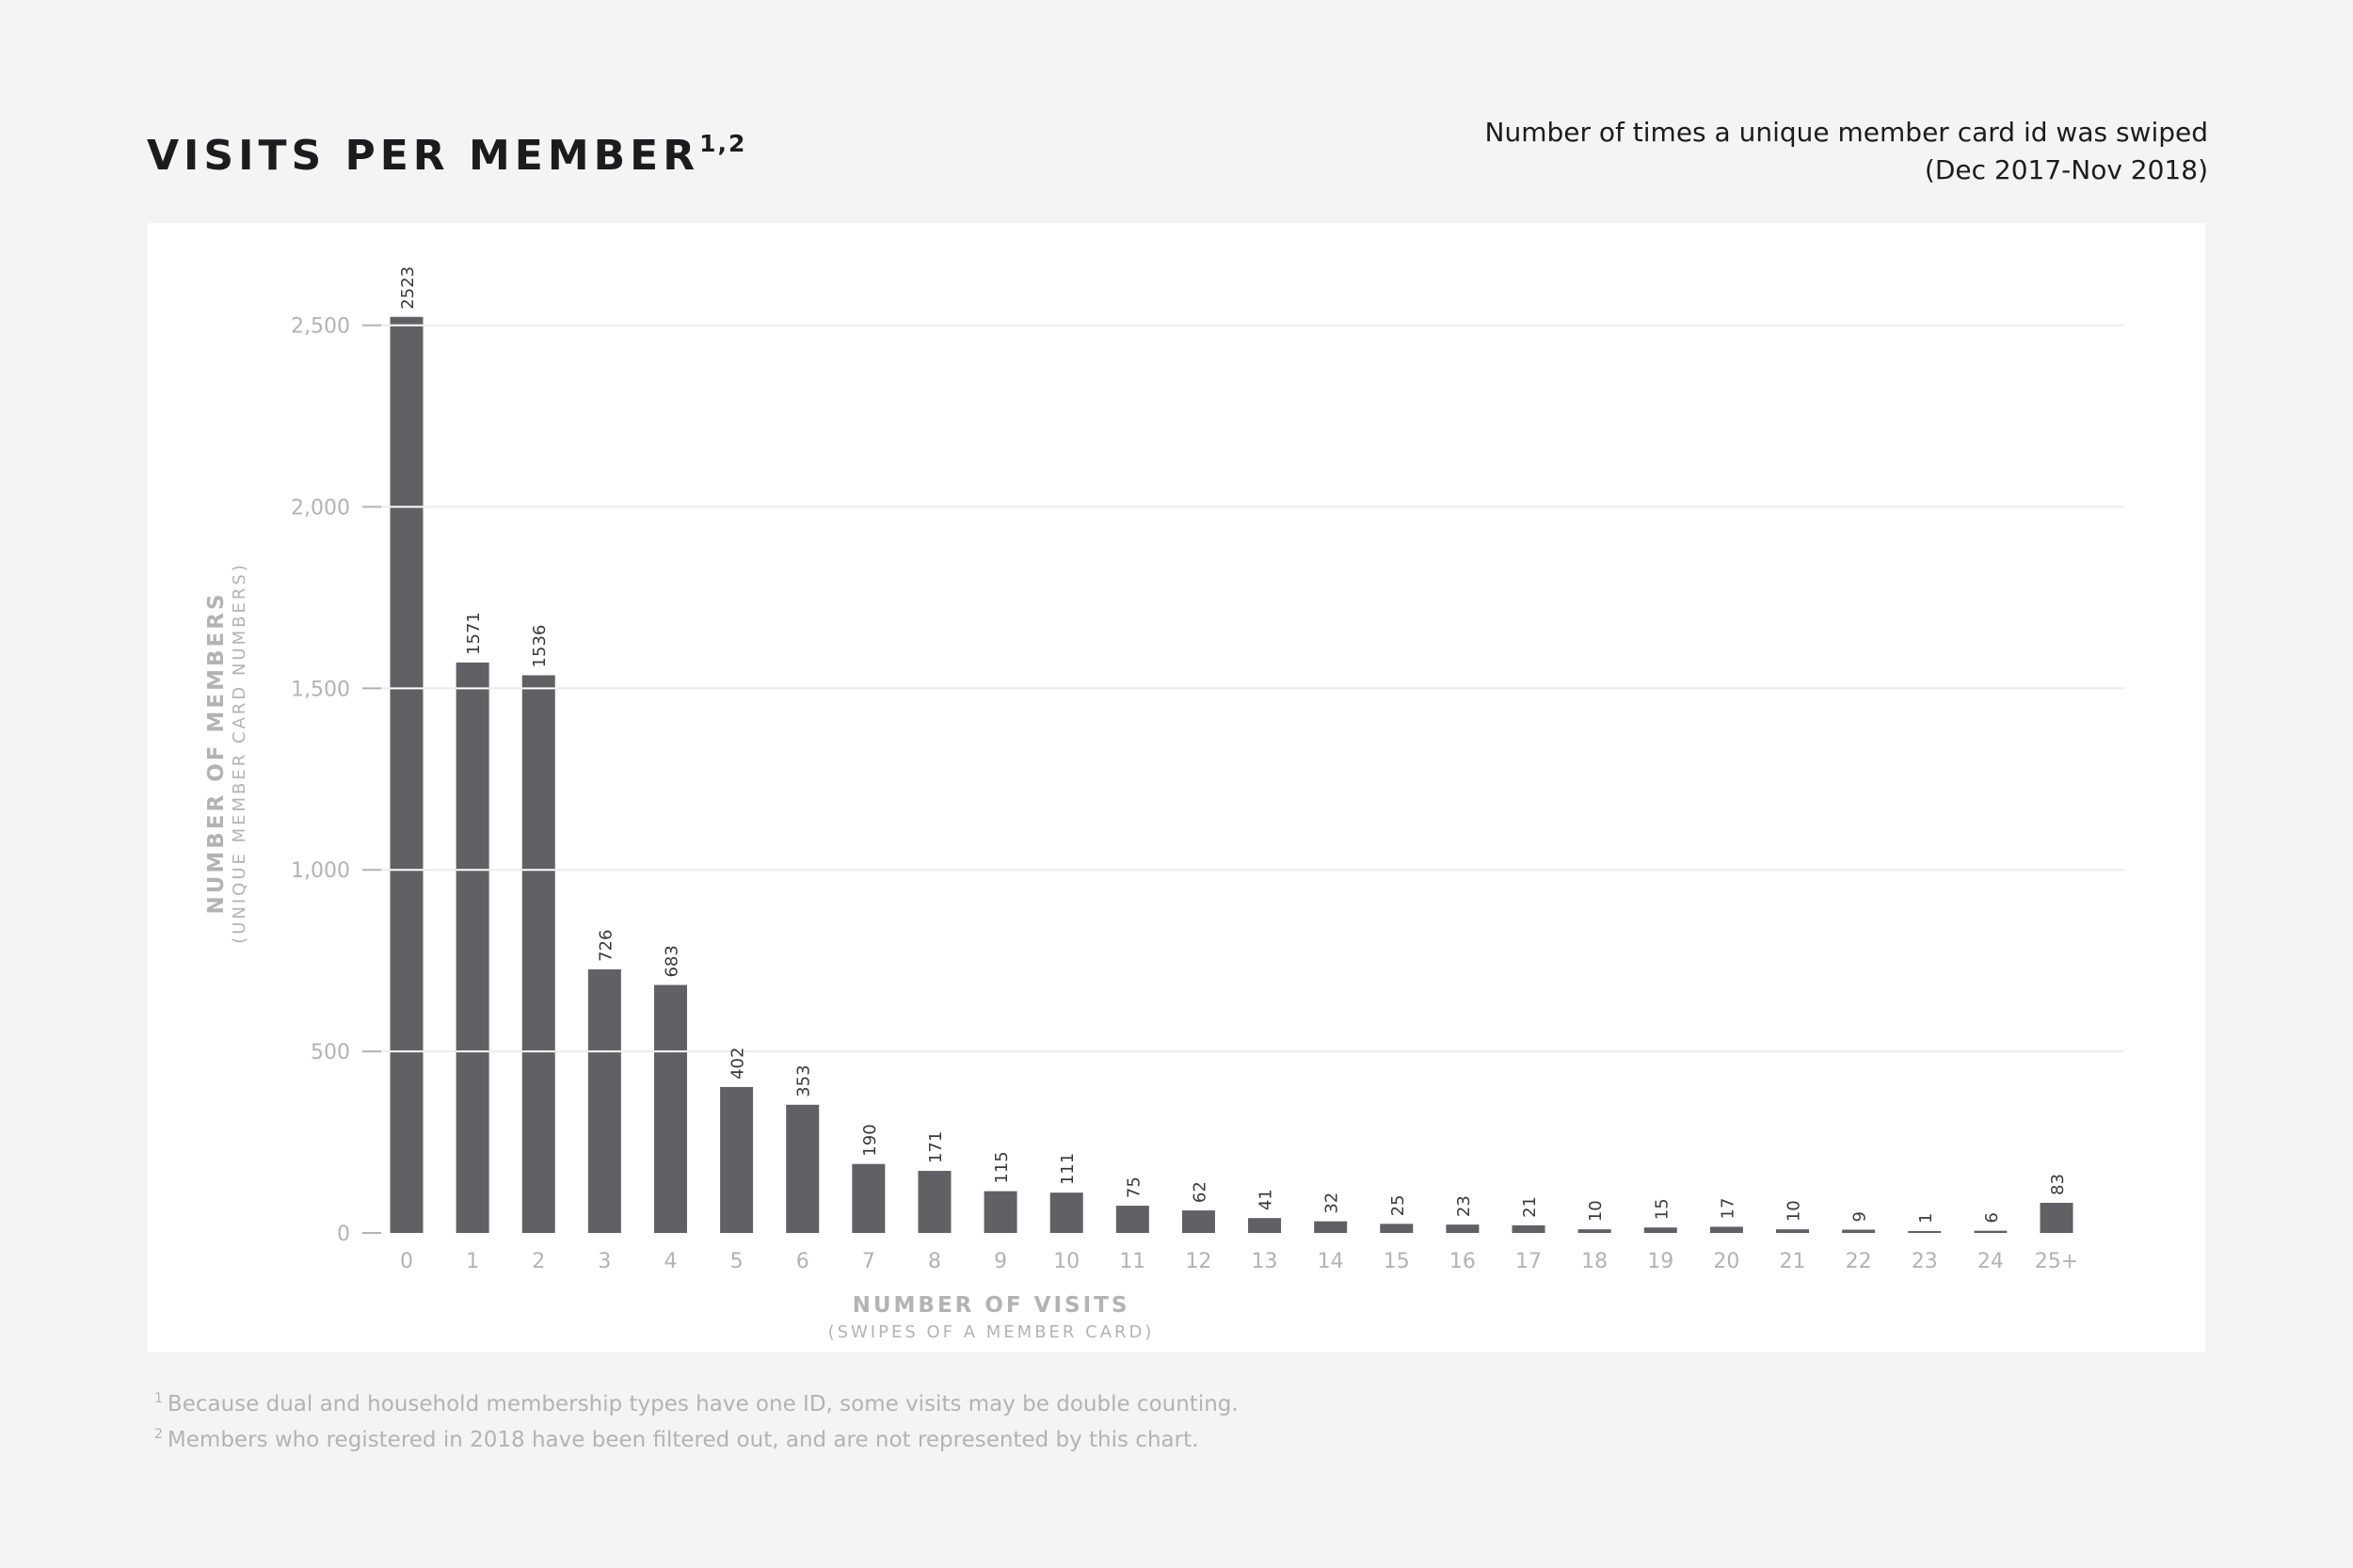  What do you see at coordinates (606, 946) in the screenshot?
I see `data-label: 726` at bounding box center [606, 946].